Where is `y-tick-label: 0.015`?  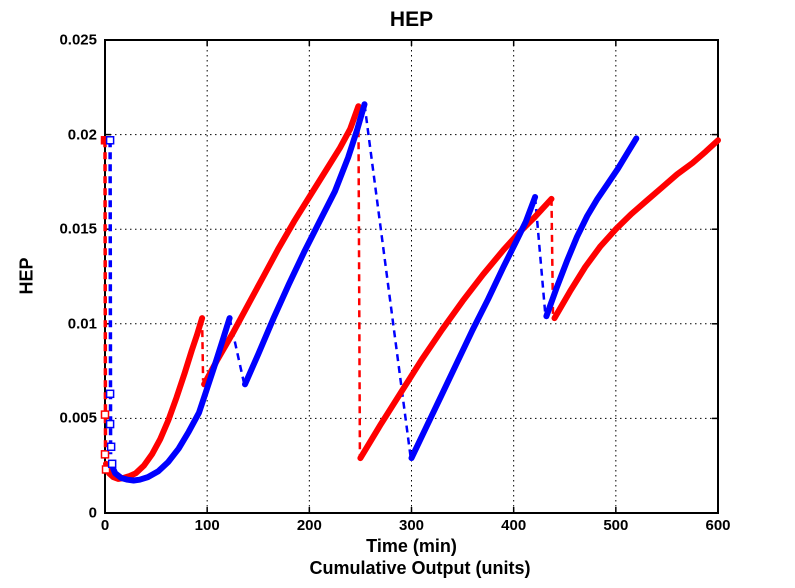
y-tick-label: 0.015 is located at coordinates (78, 229).